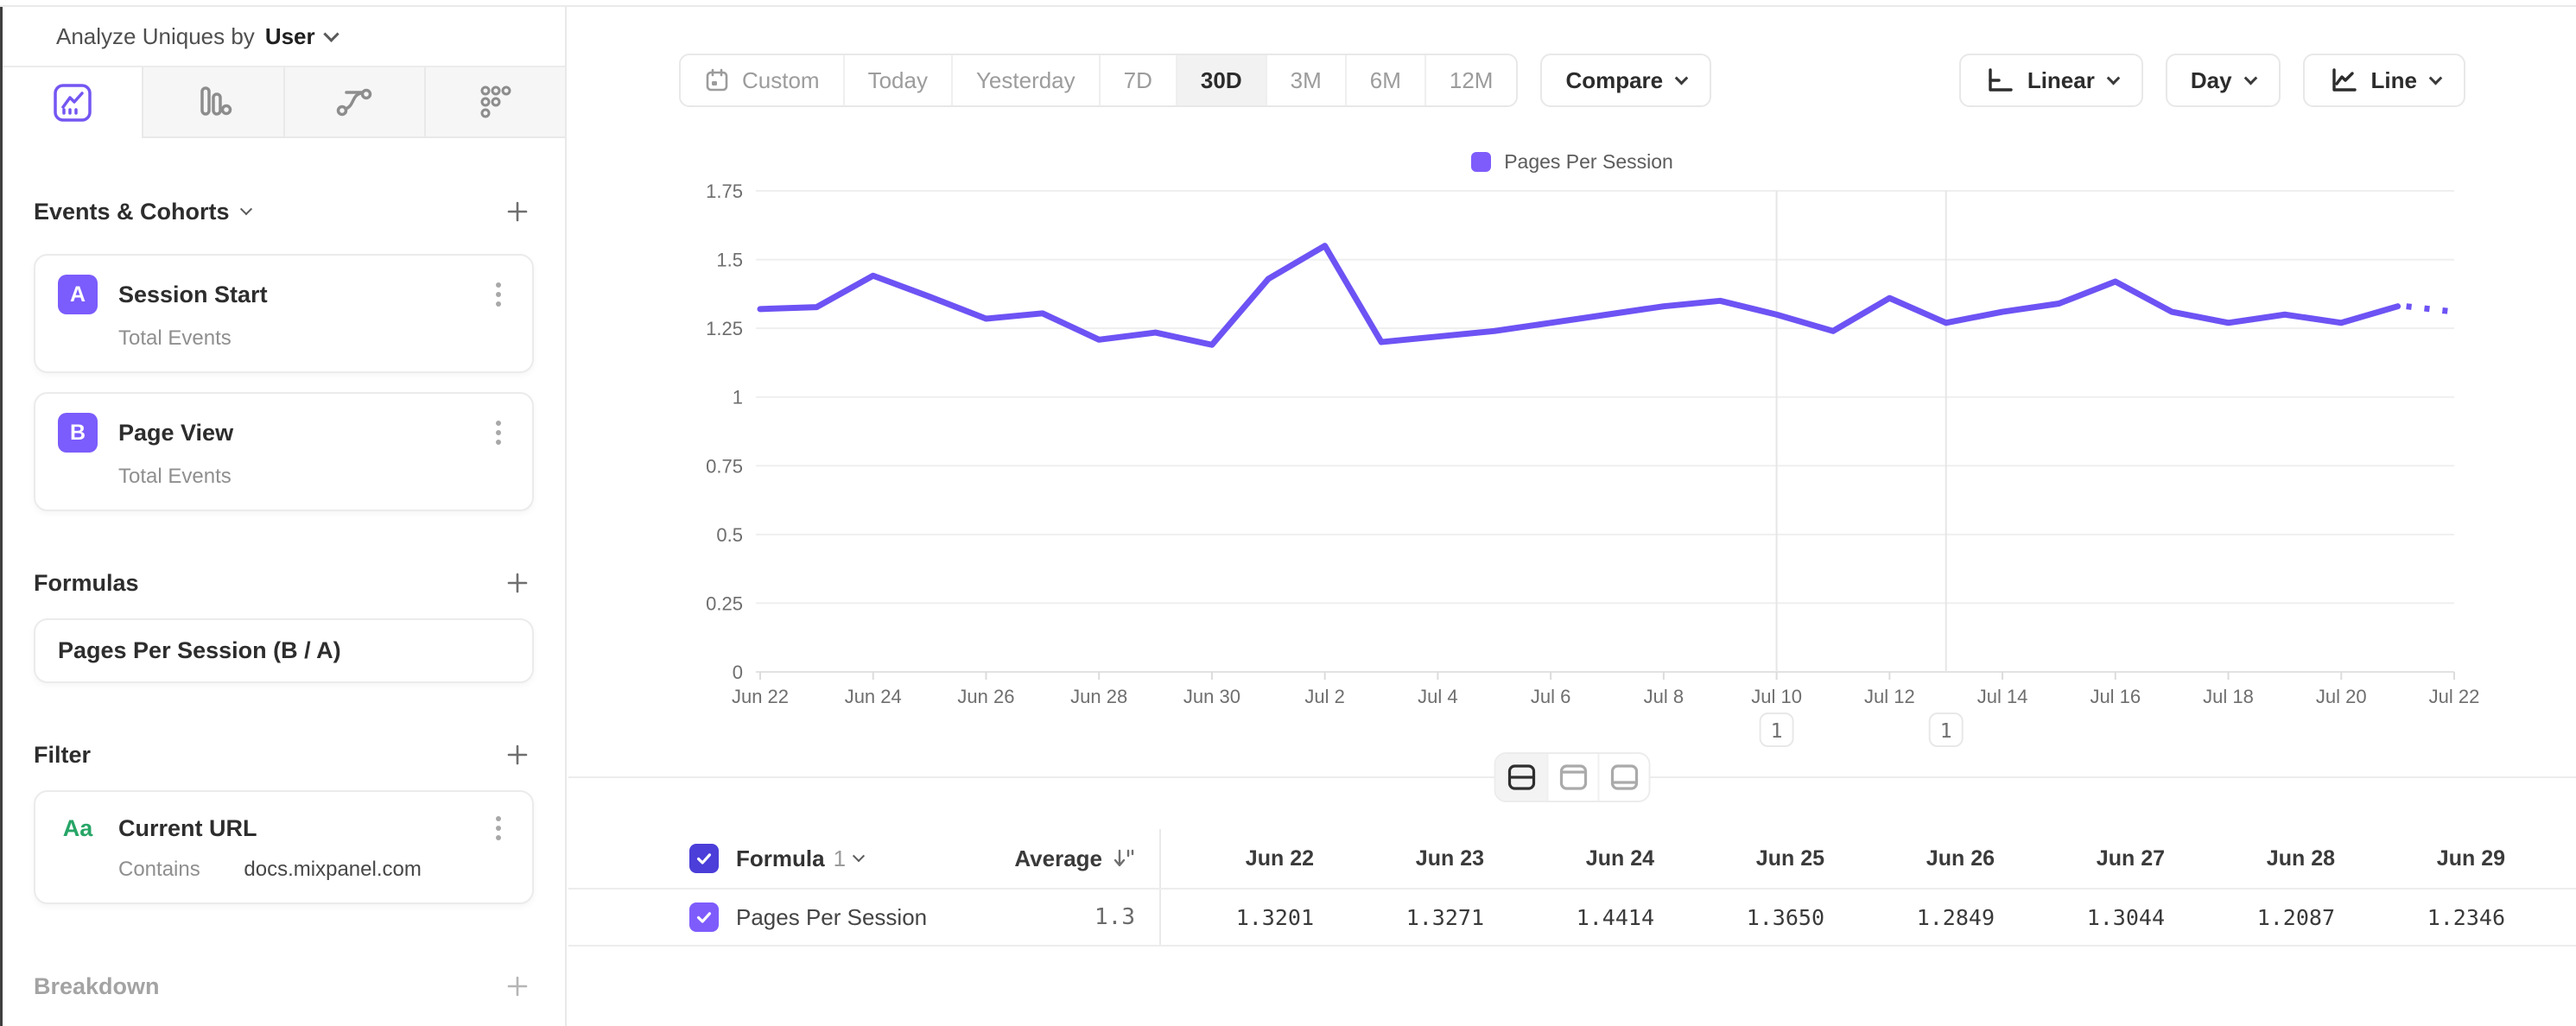 This screenshot has width=2576, height=1026. I want to click on analyze-header: Analyze Uniques by User, so click(284, 37).